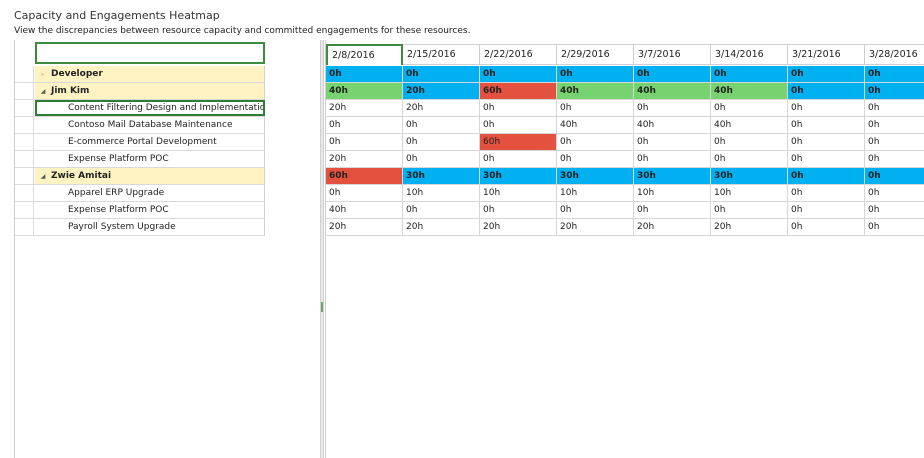  What do you see at coordinates (150, 125) in the screenshot?
I see `tree-cell: Contoso Mail Database Maintenance` at bounding box center [150, 125].